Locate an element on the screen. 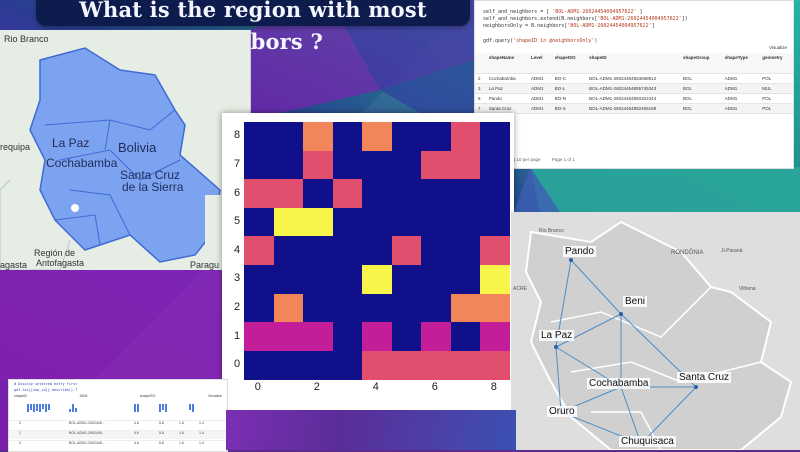 The image size is (800, 452). col-header: shapeType is located at coordinates (740, 63).